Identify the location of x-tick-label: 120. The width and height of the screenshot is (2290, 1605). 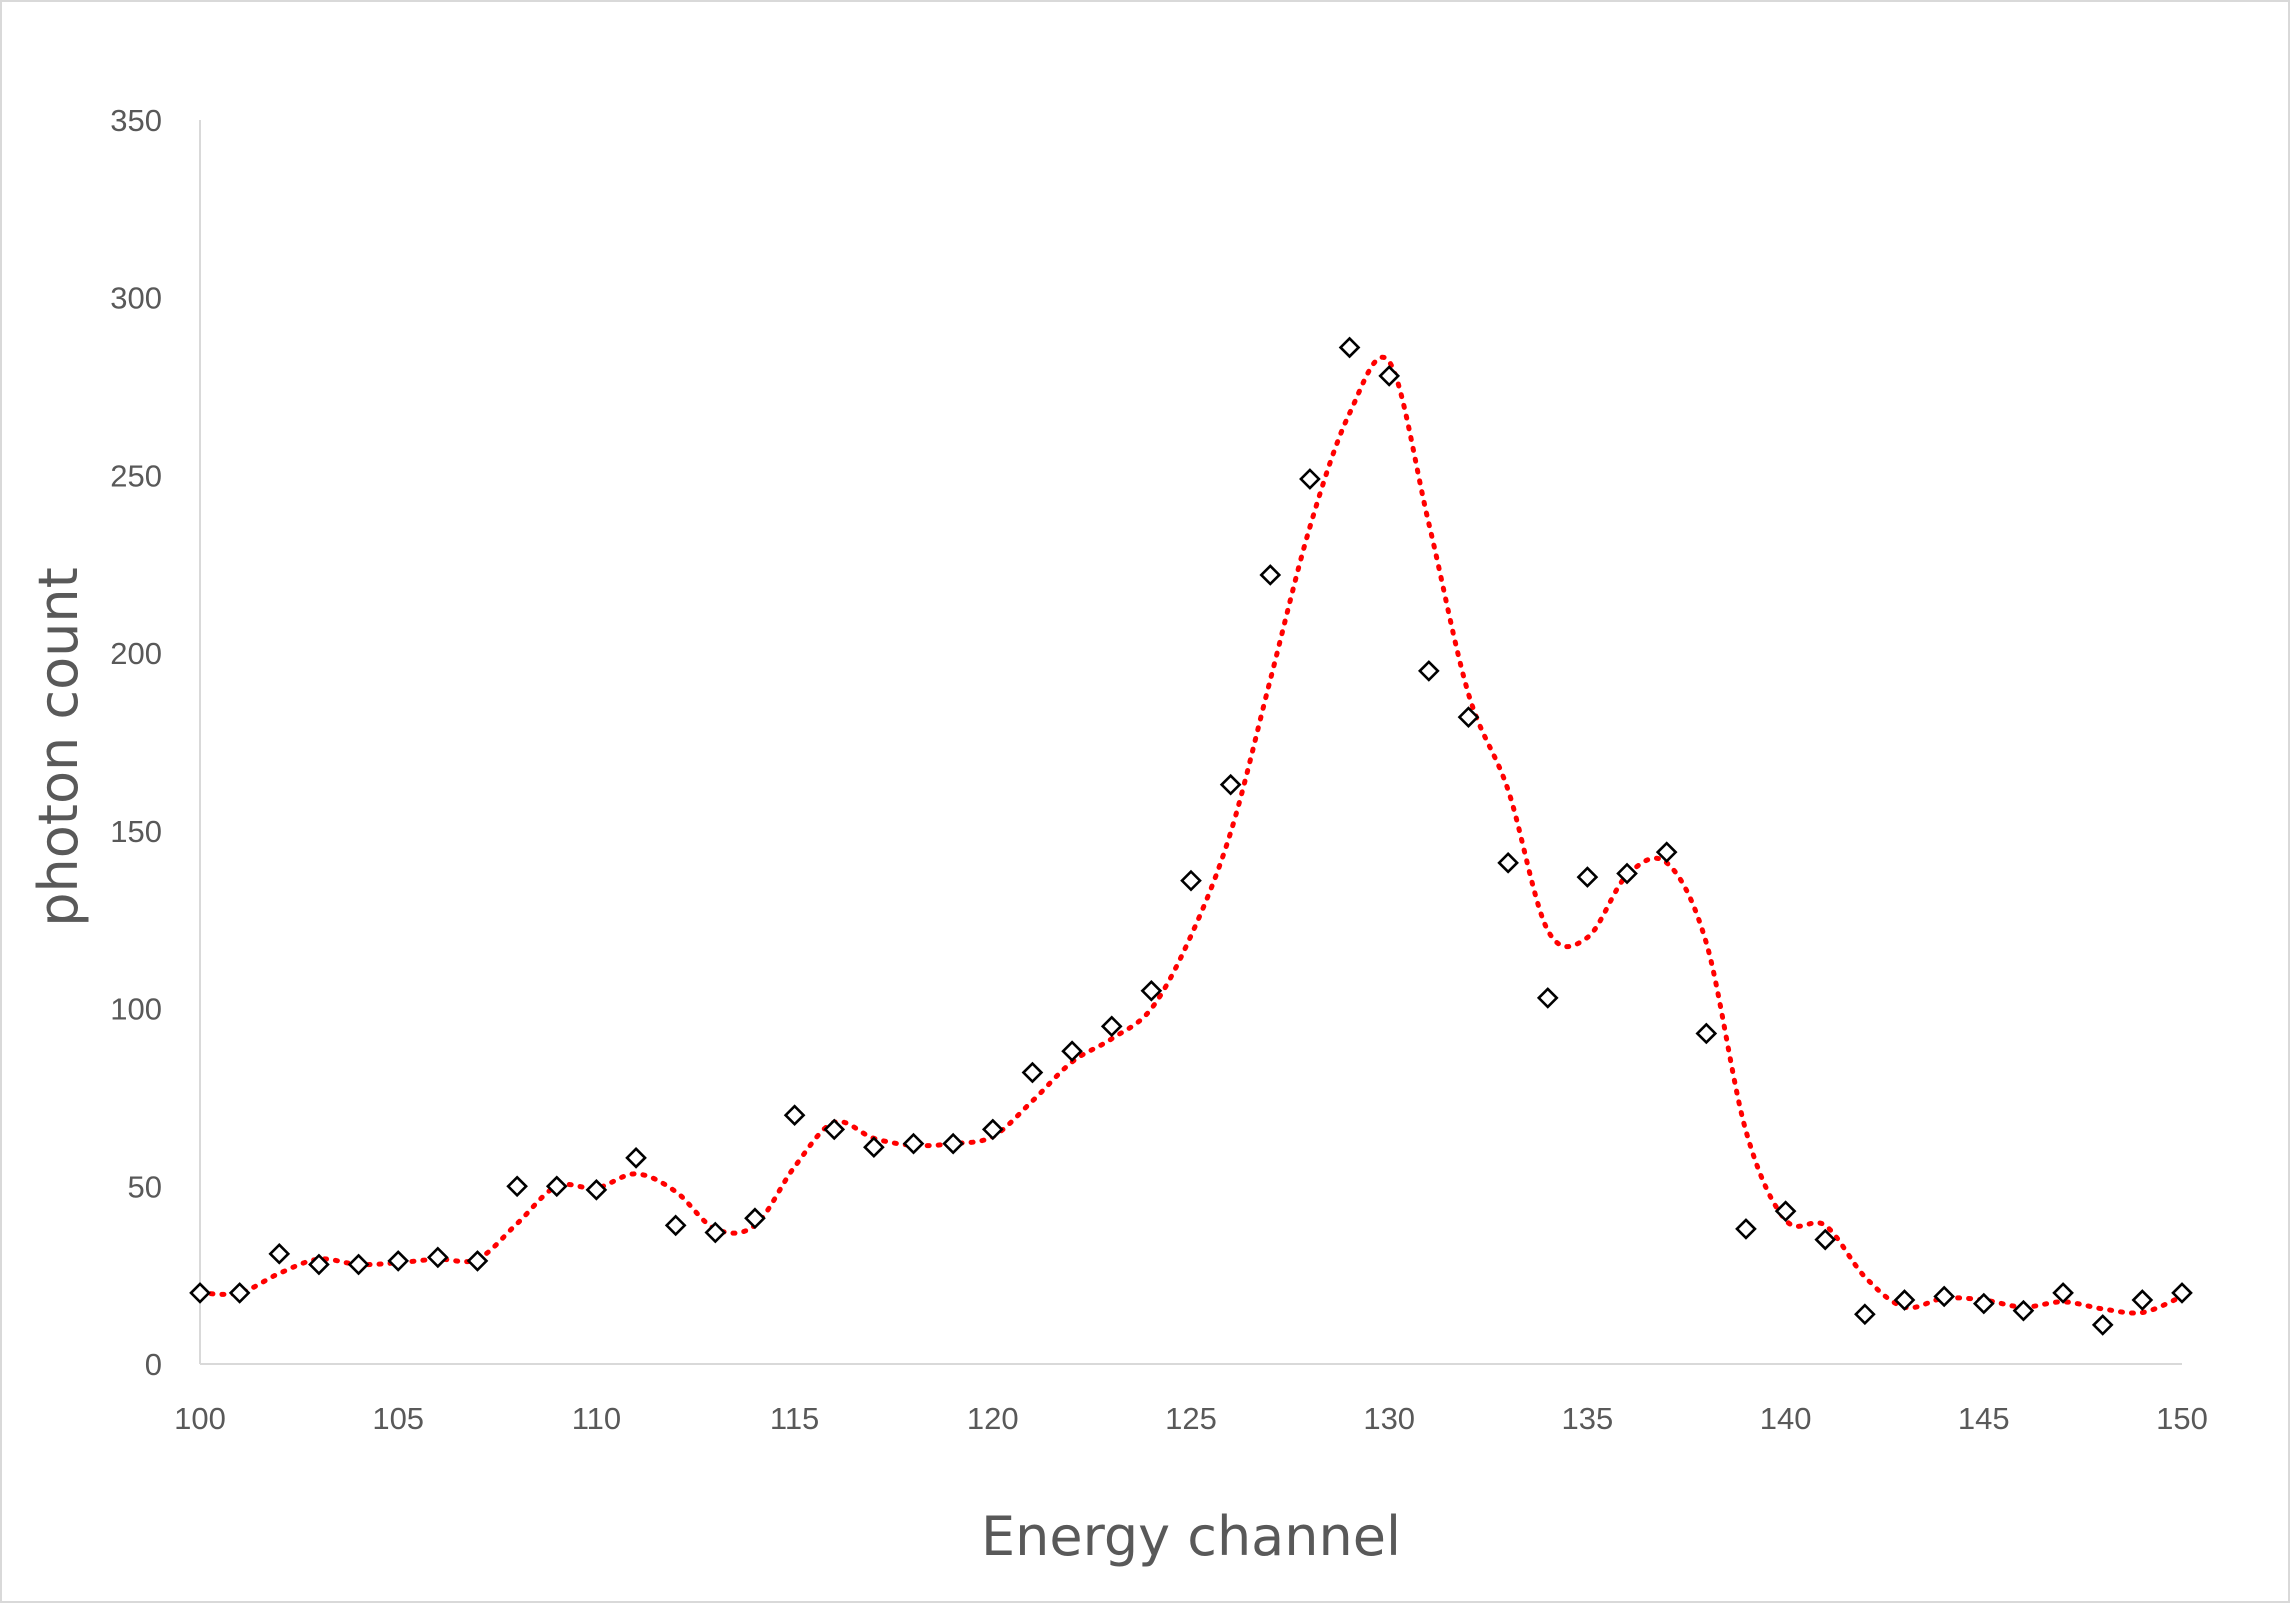
(993, 1418).